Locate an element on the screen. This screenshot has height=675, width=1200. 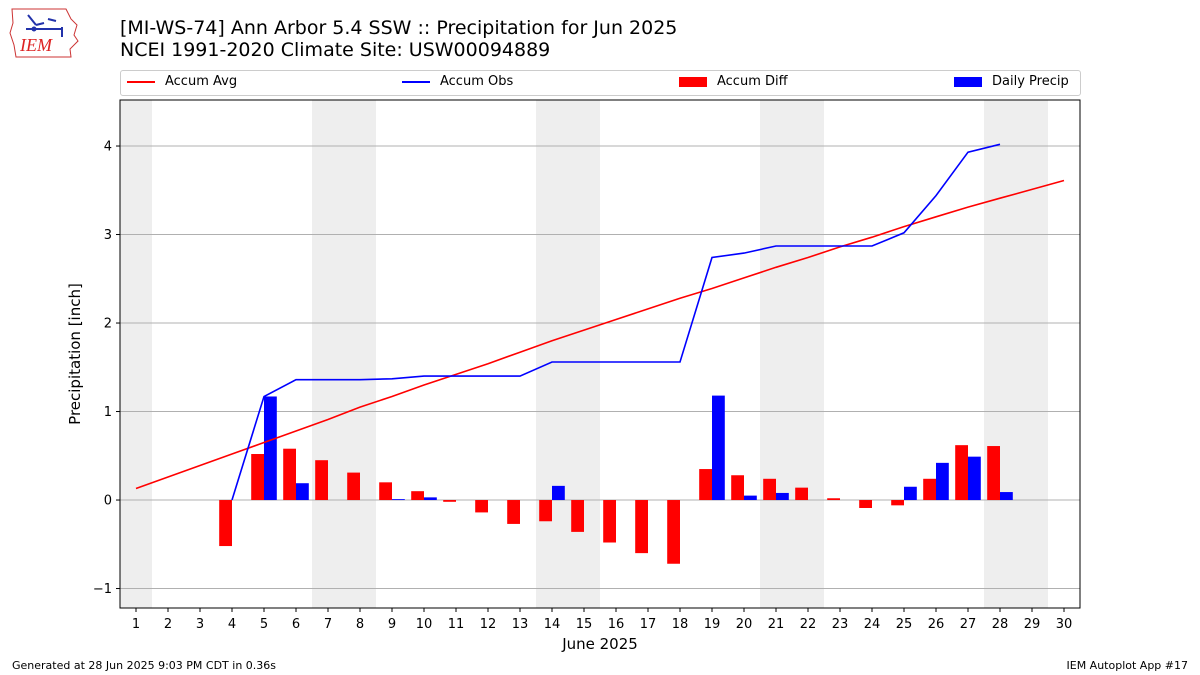
weather-station-icon is located at coordinates (44, 25).